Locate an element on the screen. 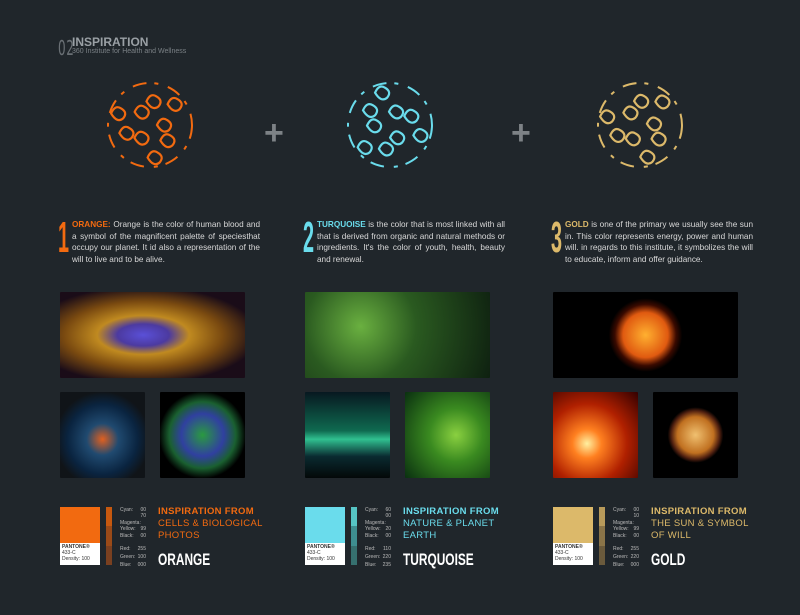  inspiration-line: EARTH is located at coordinates (420, 535).